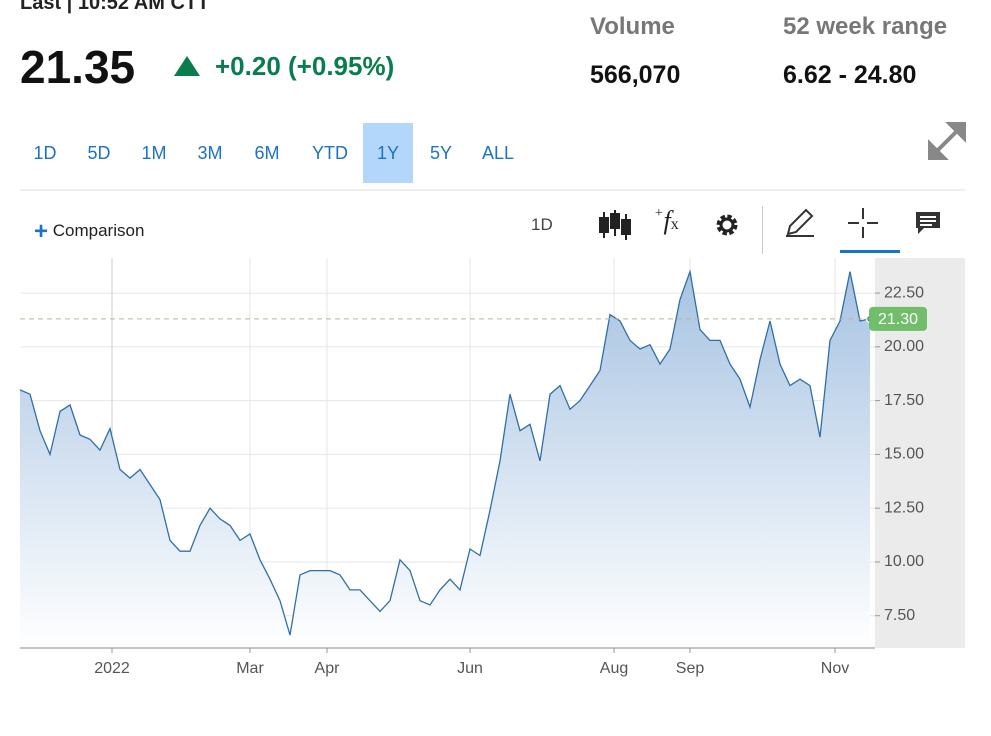  I want to click on y-tick-label: 17.50, so click(904, 400).